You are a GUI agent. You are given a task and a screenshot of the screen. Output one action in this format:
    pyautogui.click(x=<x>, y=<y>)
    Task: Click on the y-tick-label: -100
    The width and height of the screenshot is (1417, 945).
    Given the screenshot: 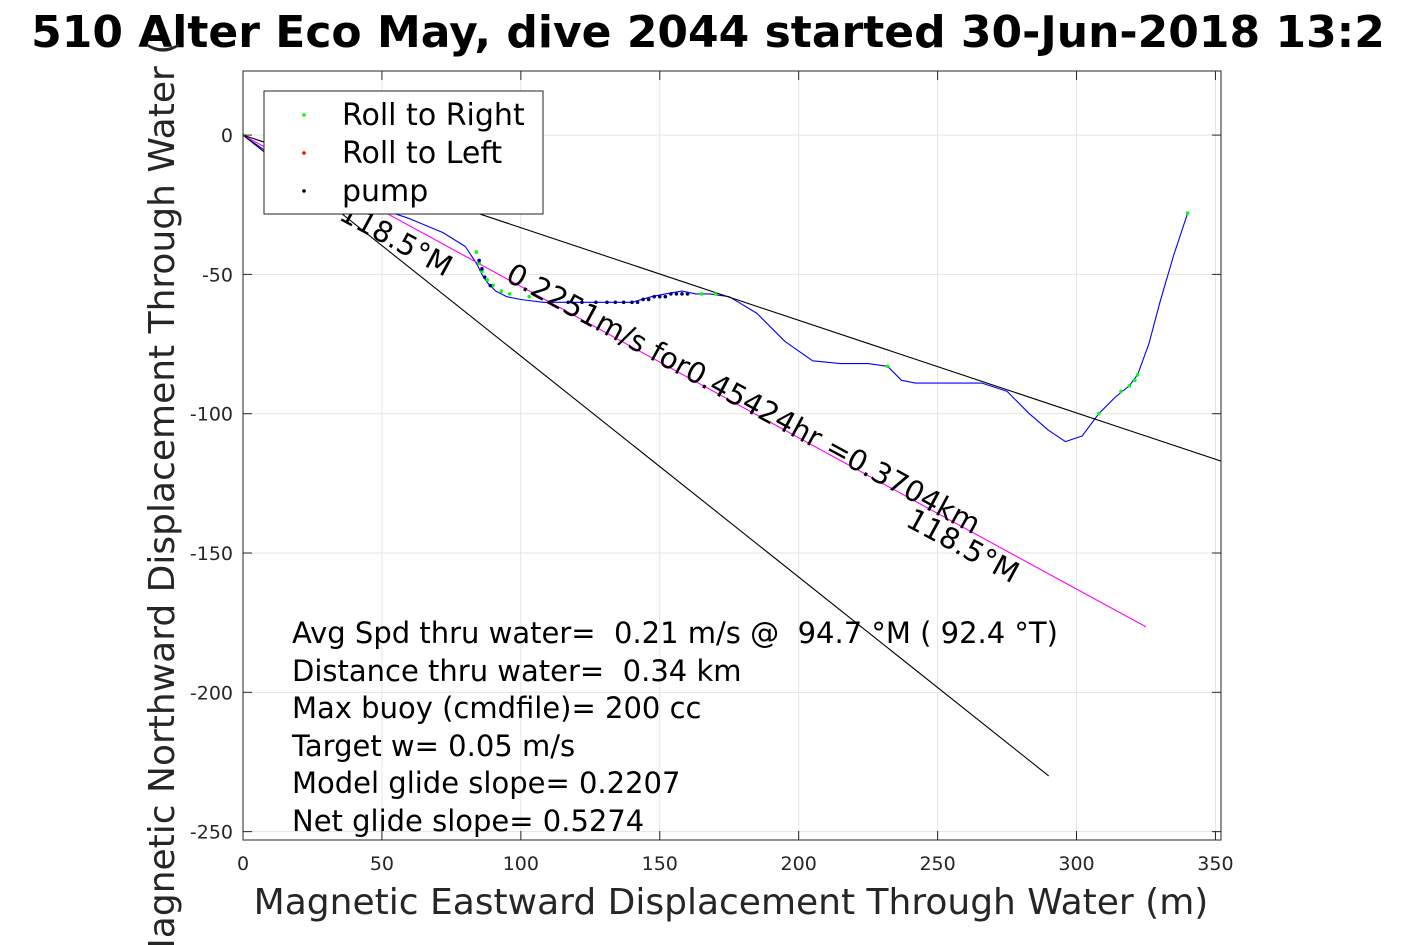 What is the action you would take?
    pyautogui.click(x=211, y=415)
    